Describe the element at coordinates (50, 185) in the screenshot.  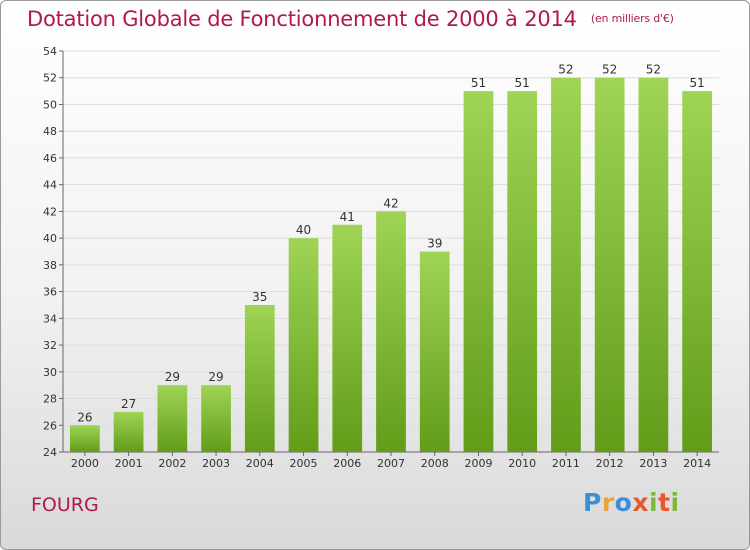
I see `y-tick-label: 44` at that location.